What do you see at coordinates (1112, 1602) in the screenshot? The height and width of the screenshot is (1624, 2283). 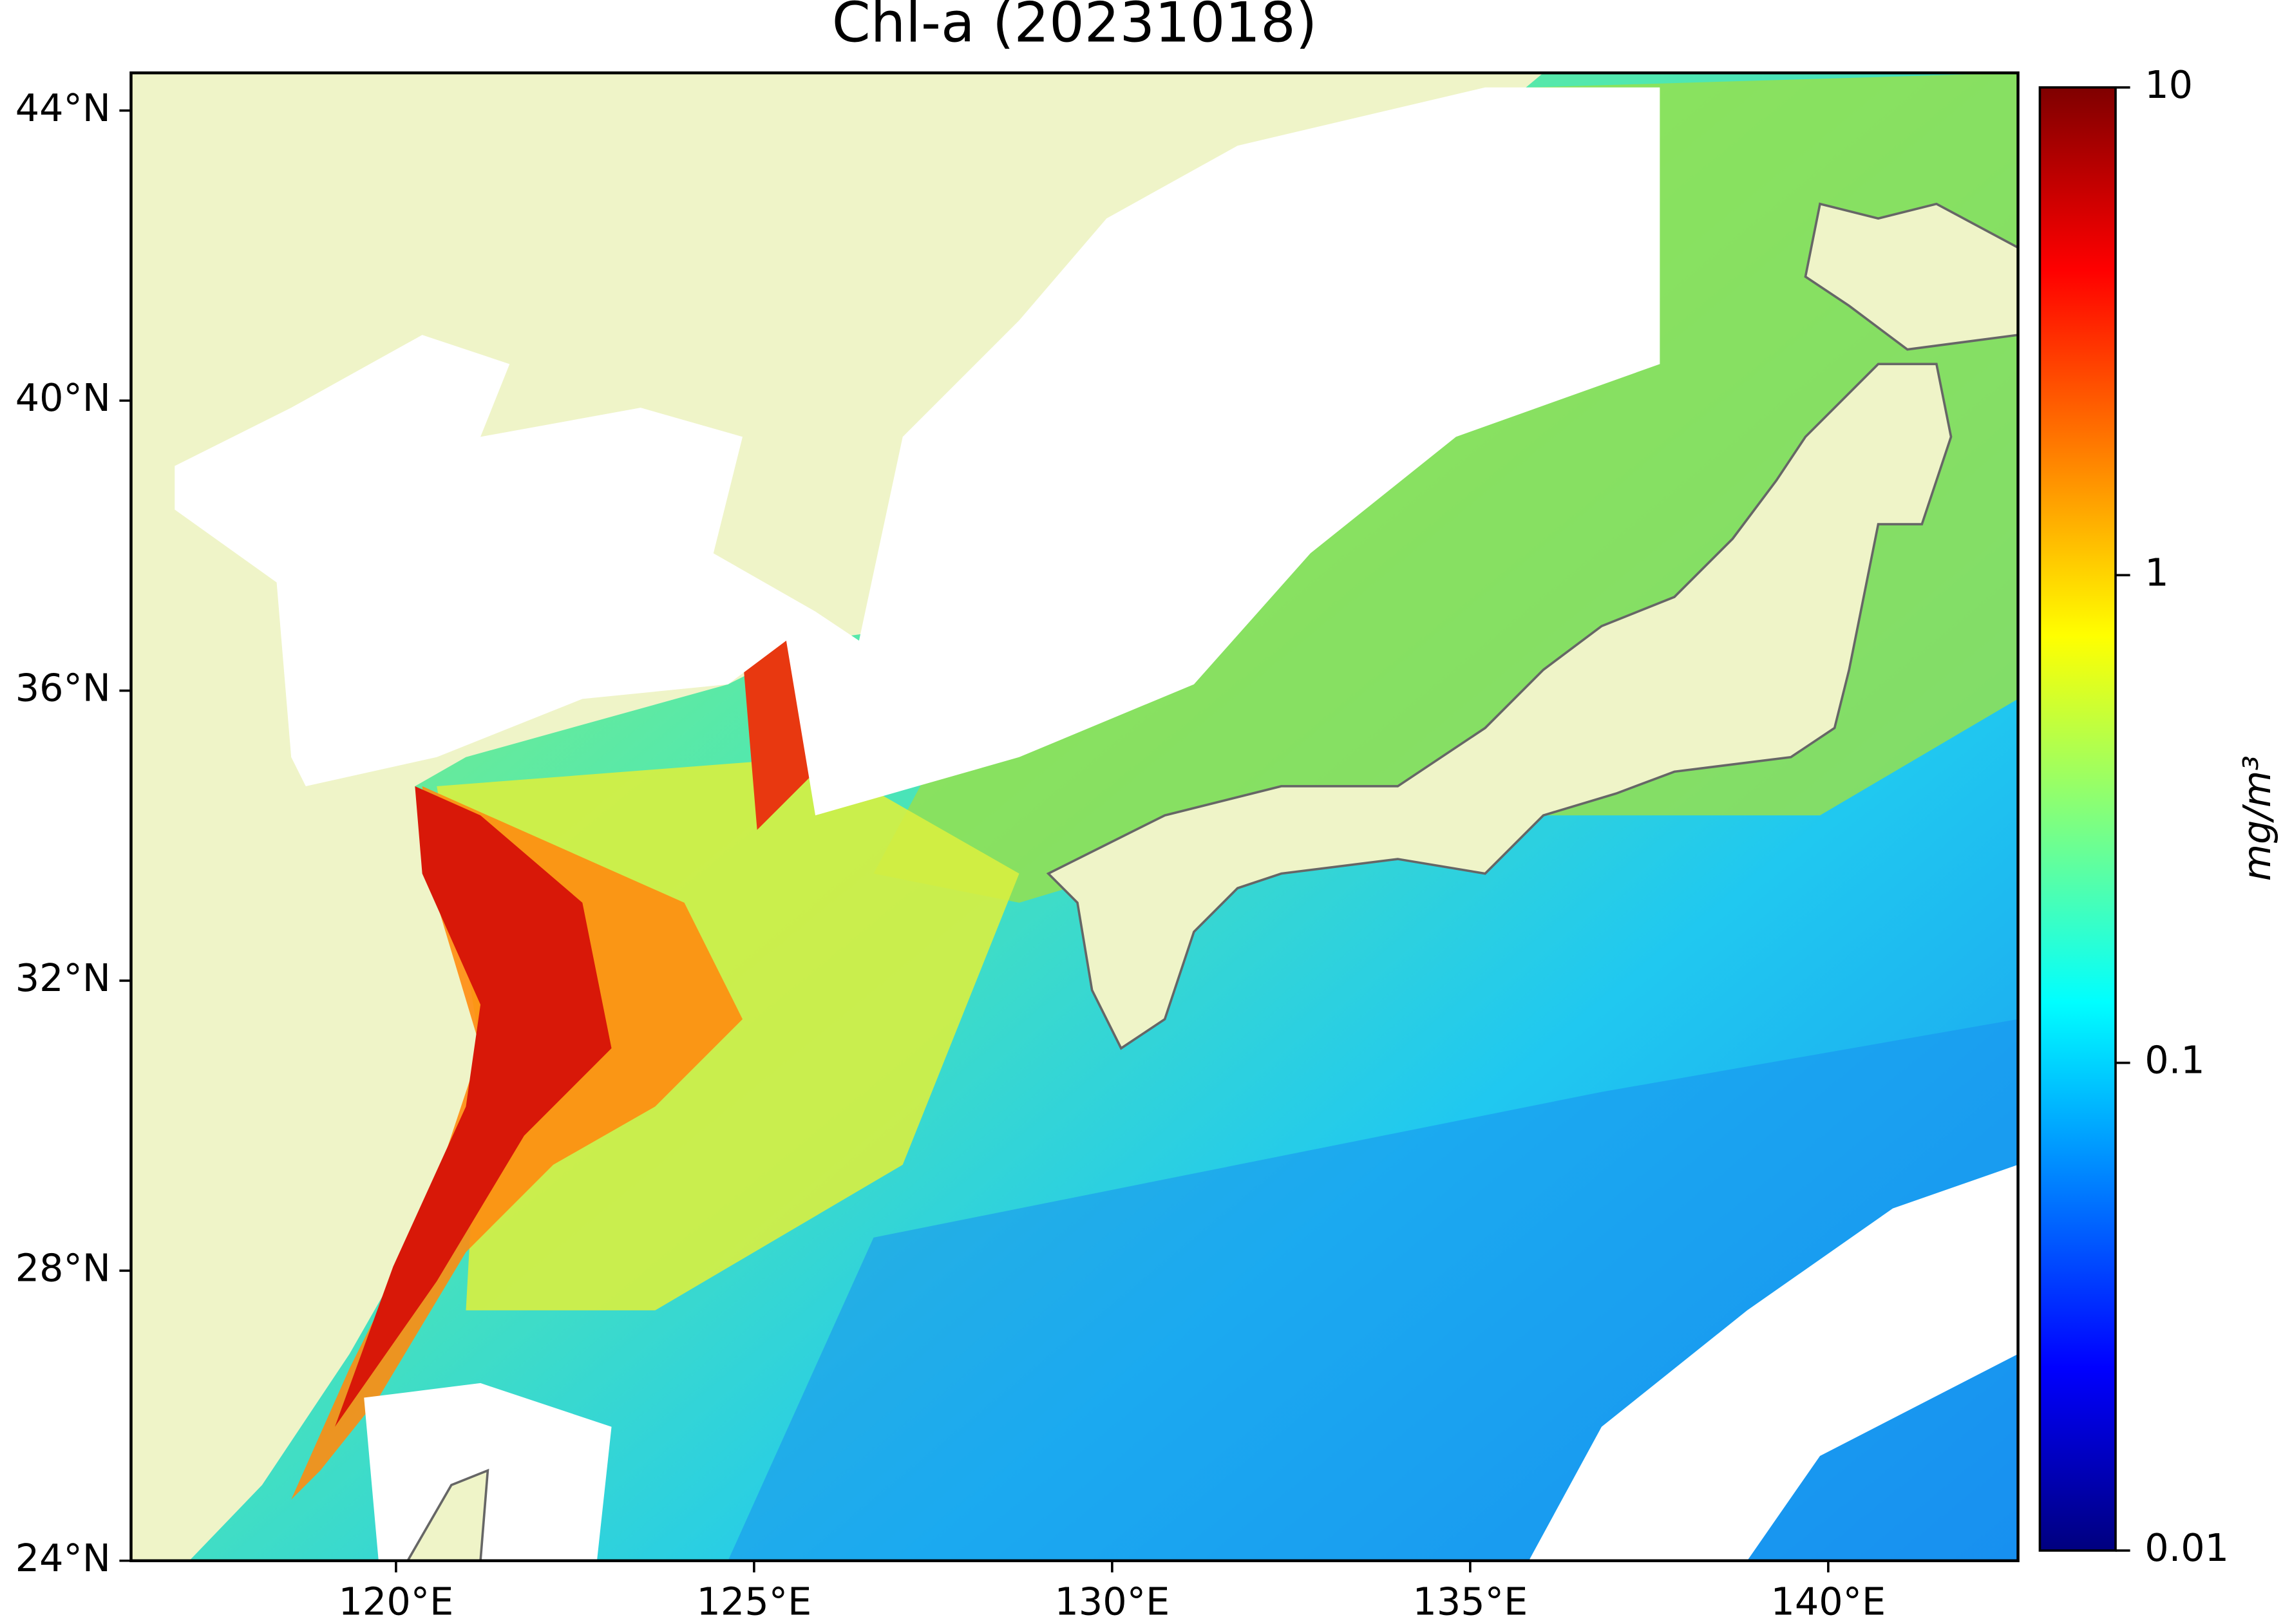 I see `x-tick-label: 130°E` at bounding box center [1112, 1602].